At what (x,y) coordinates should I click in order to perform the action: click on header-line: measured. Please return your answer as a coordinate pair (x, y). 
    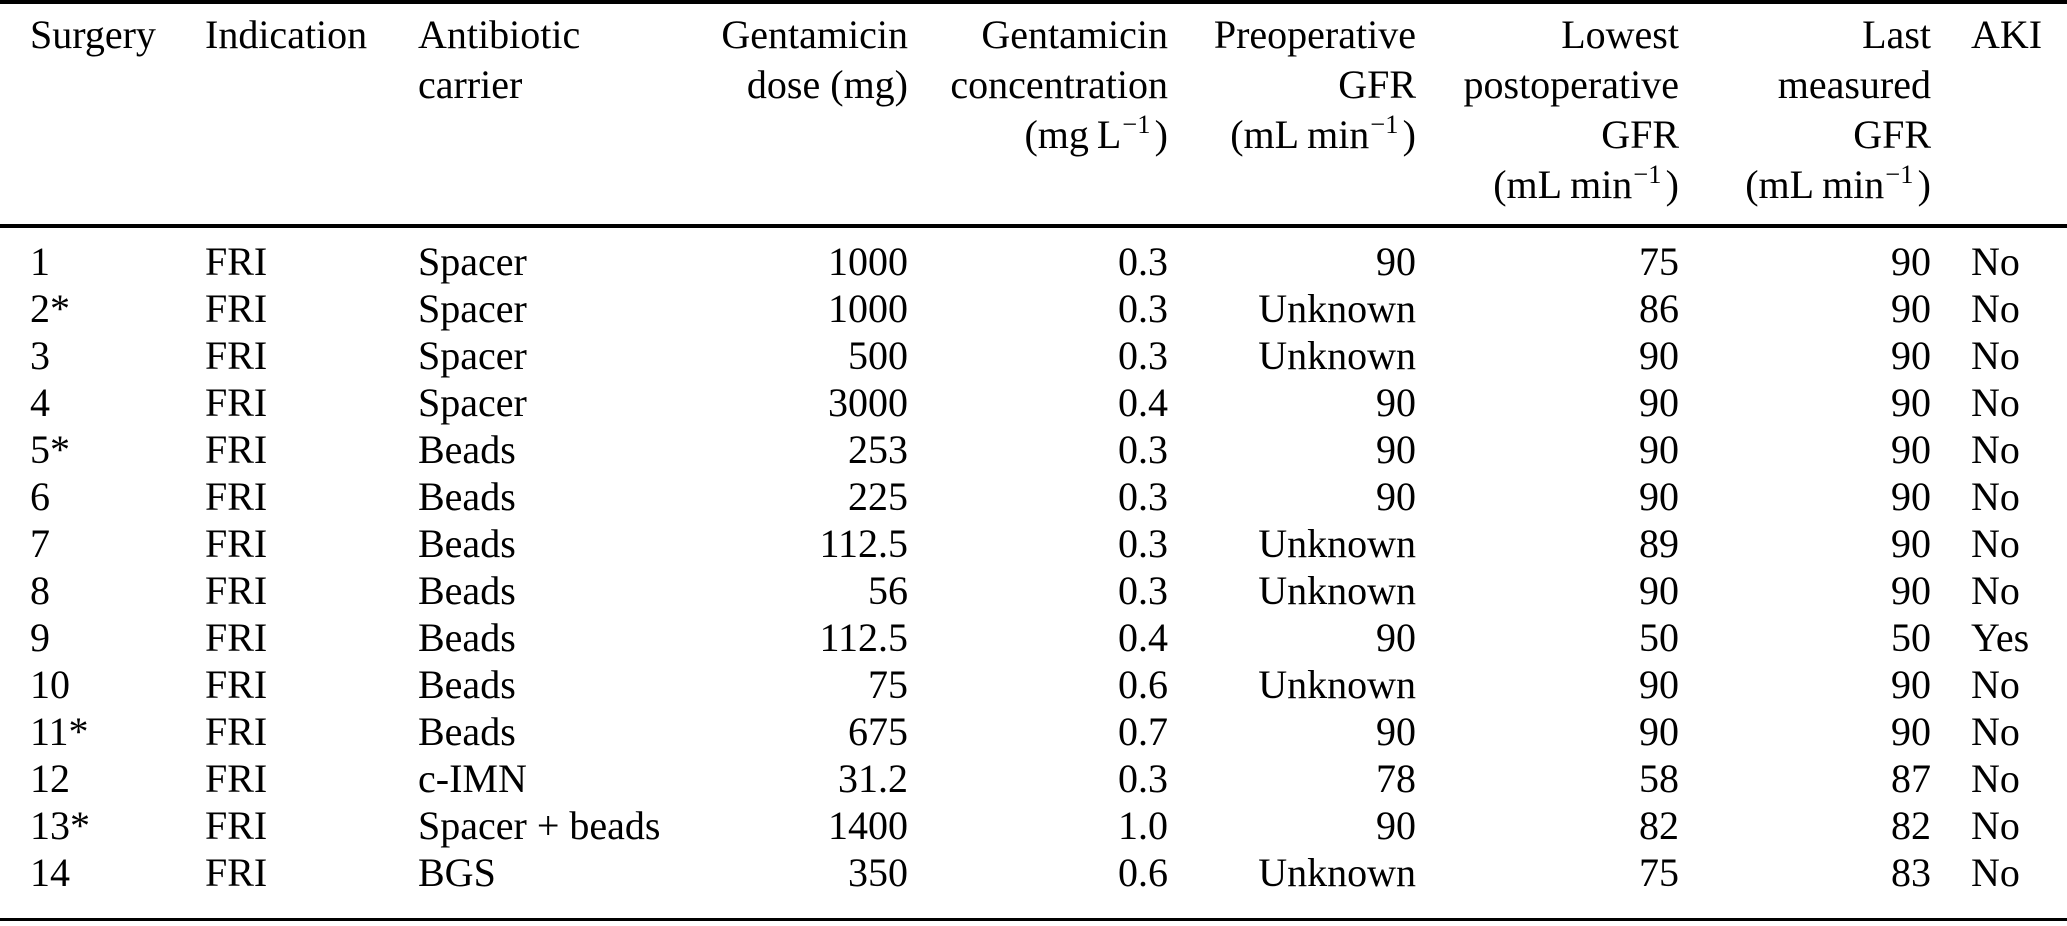
    Looking at the image, I should click on (1854, 84).